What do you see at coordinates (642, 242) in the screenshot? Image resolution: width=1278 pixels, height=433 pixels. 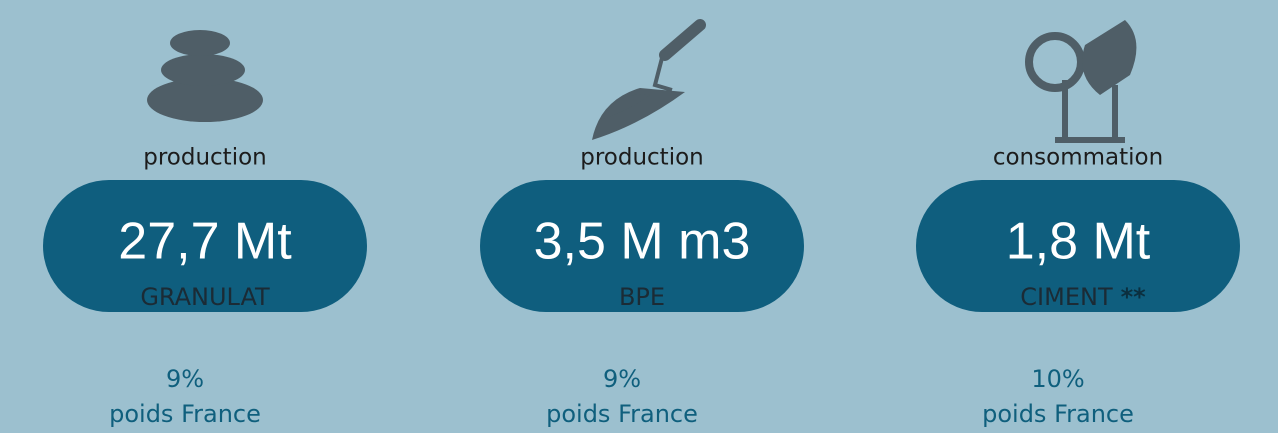 I see `card-value: 3,5 M m3` at bounding box center [642, 242].